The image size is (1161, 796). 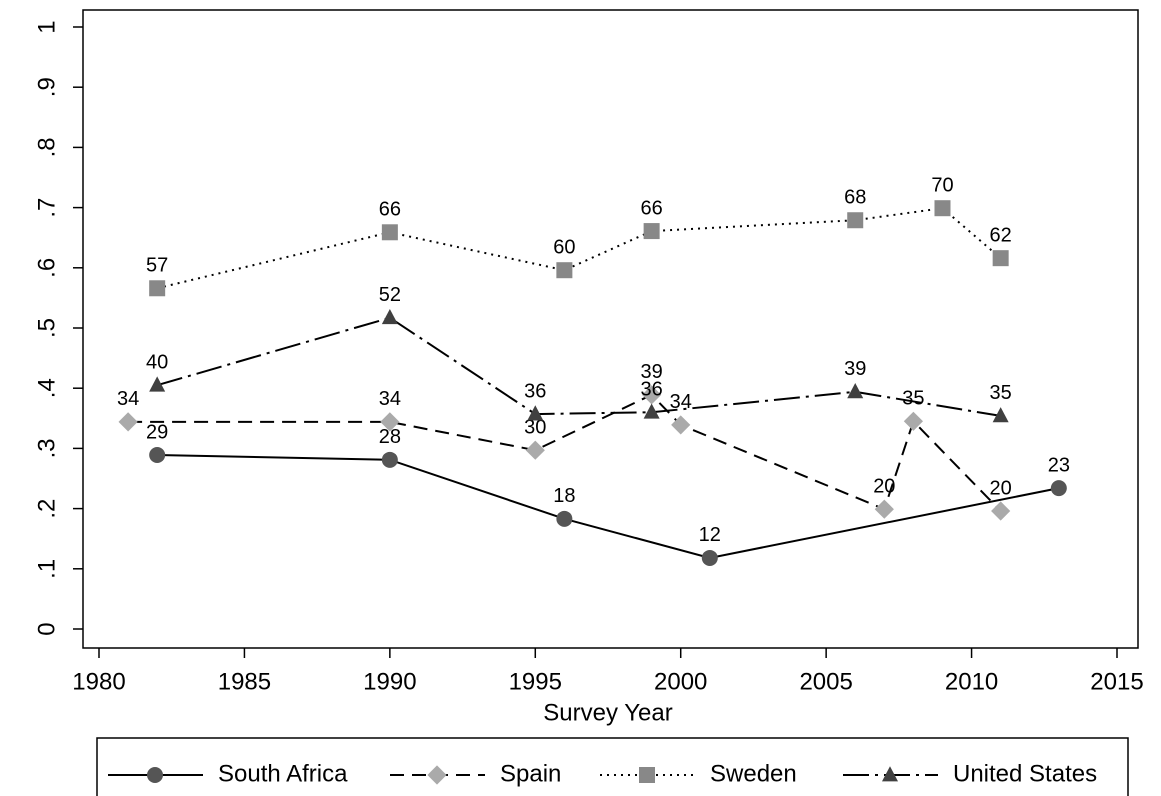 I want to click on data-label: 52, so click(x=390, y=295).